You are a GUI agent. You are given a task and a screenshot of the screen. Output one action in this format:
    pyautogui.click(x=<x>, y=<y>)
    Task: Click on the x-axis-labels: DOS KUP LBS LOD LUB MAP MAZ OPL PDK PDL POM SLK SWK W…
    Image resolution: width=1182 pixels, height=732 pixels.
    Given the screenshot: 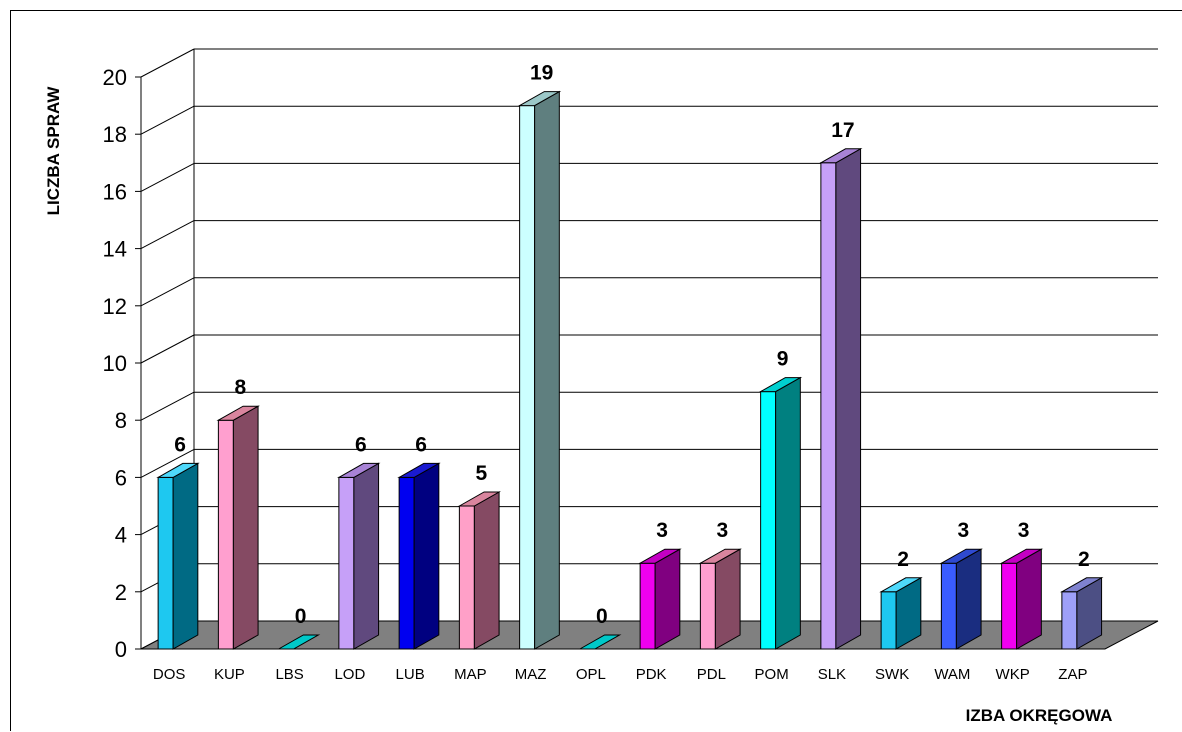 What is the action you would take?
    pyautogui.click(x=620, y=674)
    